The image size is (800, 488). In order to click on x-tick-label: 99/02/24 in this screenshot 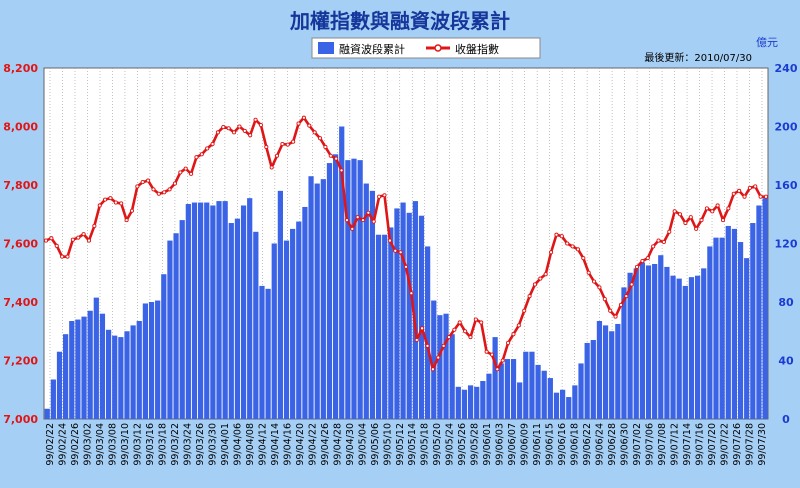, I will do `click(63, 444)`.